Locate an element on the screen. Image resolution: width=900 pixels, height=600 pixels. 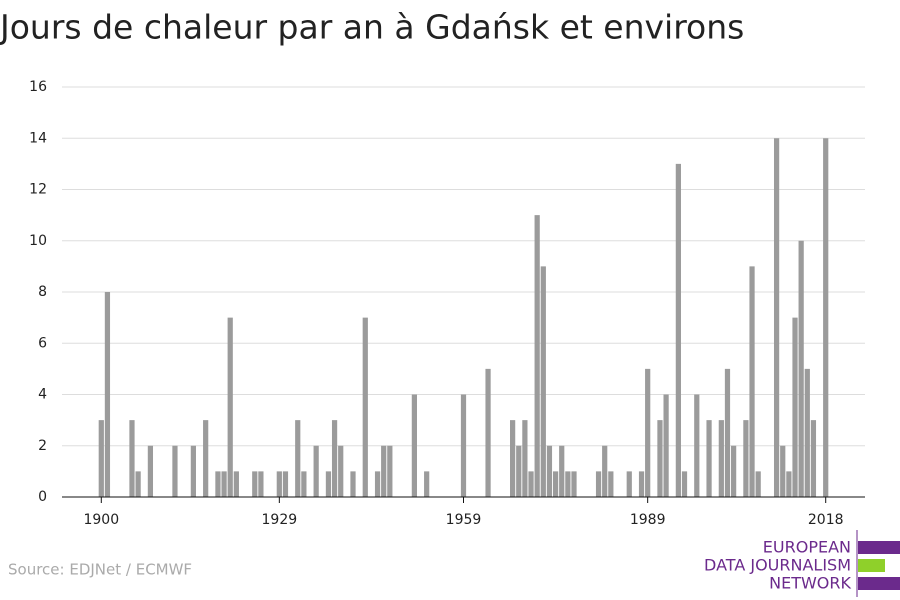
y-tick-label: 16 is located at coordinates (38, 87).